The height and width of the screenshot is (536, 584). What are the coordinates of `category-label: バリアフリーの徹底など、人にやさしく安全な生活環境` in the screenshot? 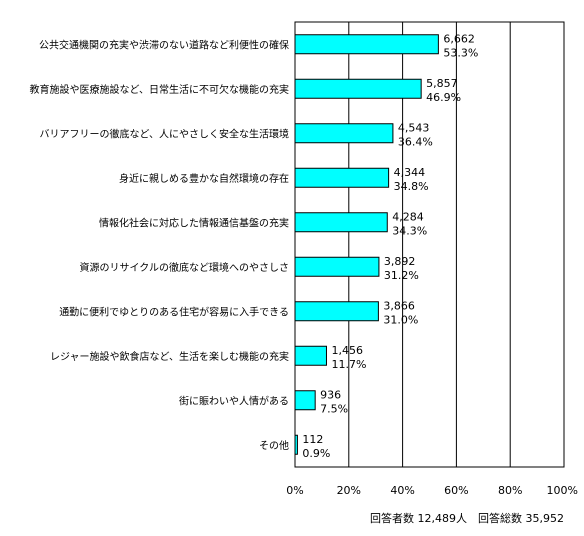 It's located at (165, 133).